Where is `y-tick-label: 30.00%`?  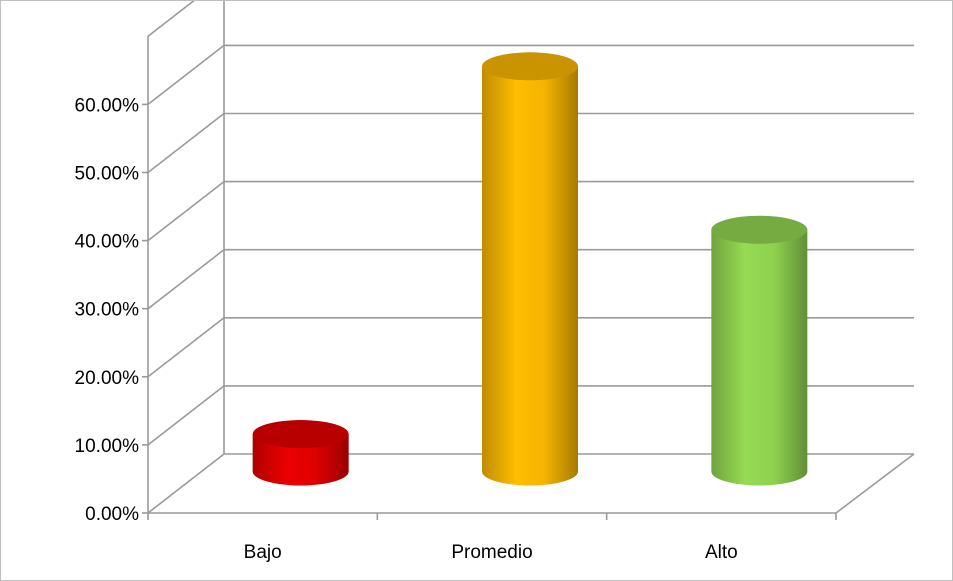 y-tick-label: 30.00% is located at coordinates (107, 310).